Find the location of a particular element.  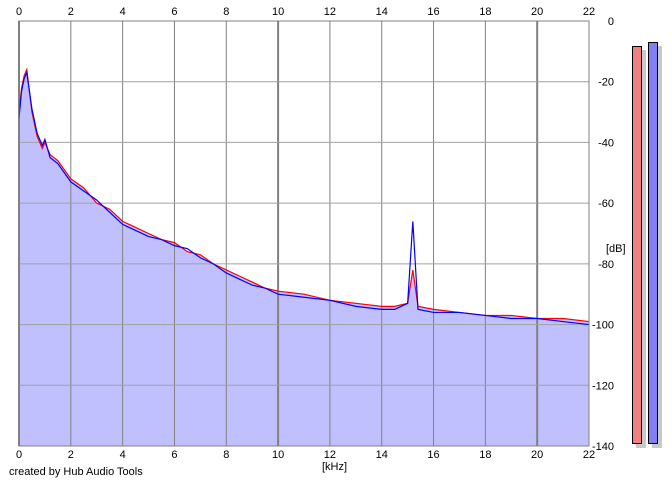

x-tick-label-bottom: 0 is located at coordinates (19, 455).